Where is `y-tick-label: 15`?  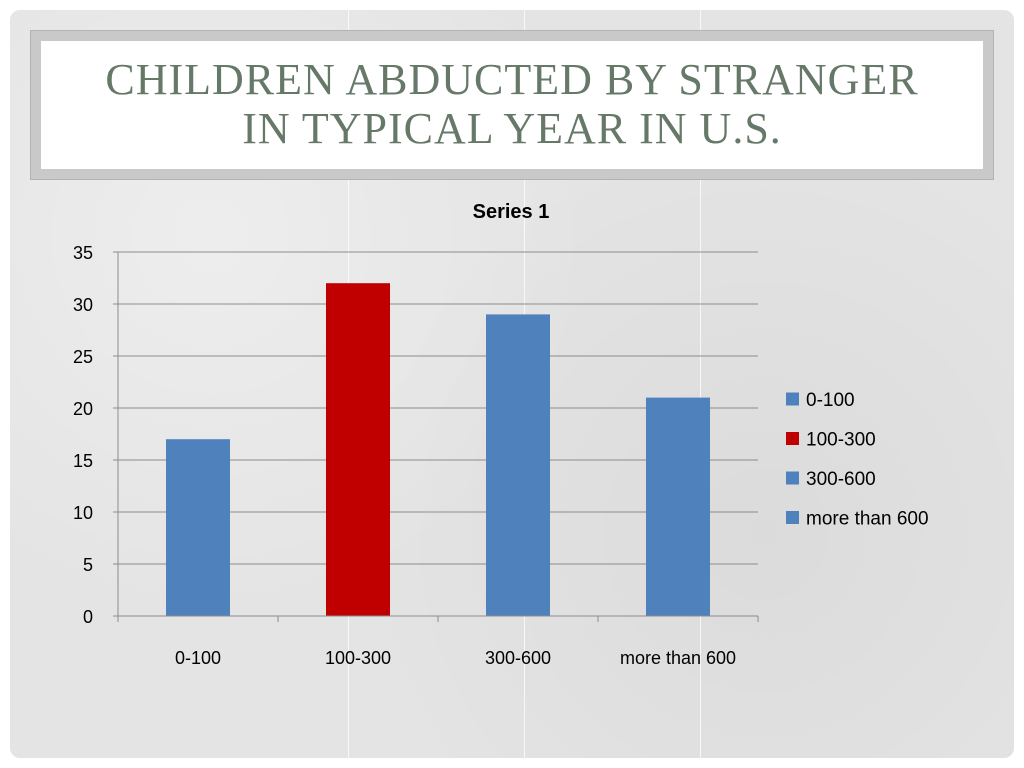
y-tick-label: 15 is located at coordinates (83, 461).